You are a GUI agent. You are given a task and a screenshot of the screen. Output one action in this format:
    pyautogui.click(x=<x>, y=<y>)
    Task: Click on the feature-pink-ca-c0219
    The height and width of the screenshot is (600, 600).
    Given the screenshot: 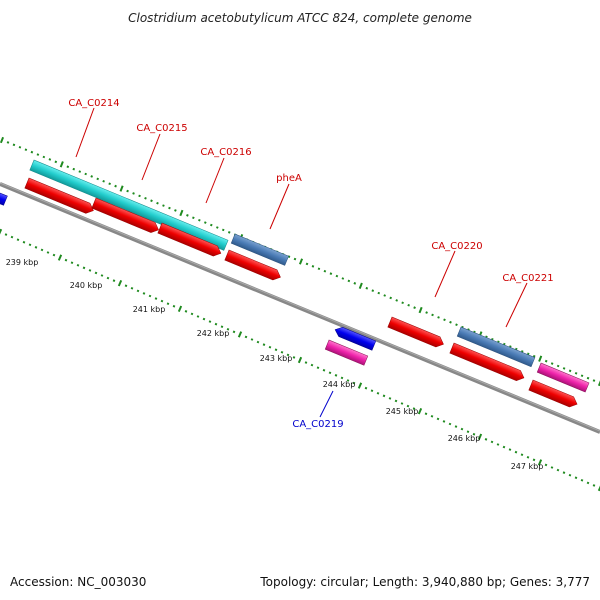 What is the action you would take?
    pyautogui.click(x=346, y=352)
    